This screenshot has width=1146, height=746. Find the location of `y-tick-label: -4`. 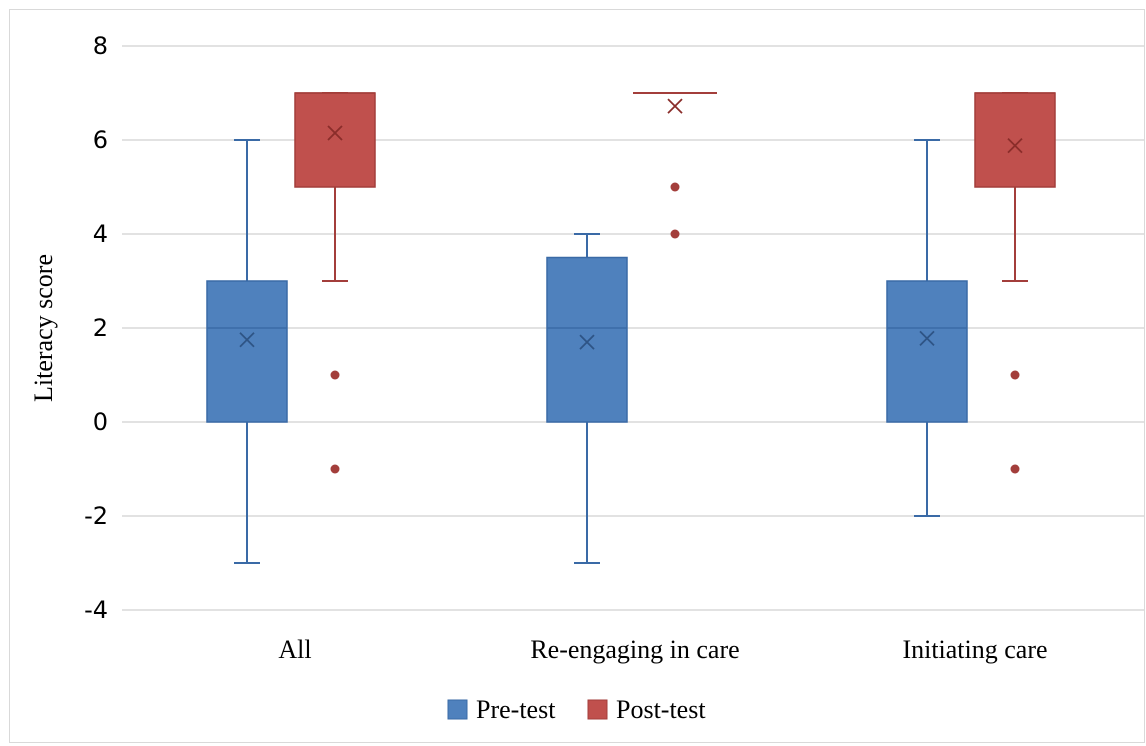

y-tick-label: -4 is located at coordinates (96, 610).